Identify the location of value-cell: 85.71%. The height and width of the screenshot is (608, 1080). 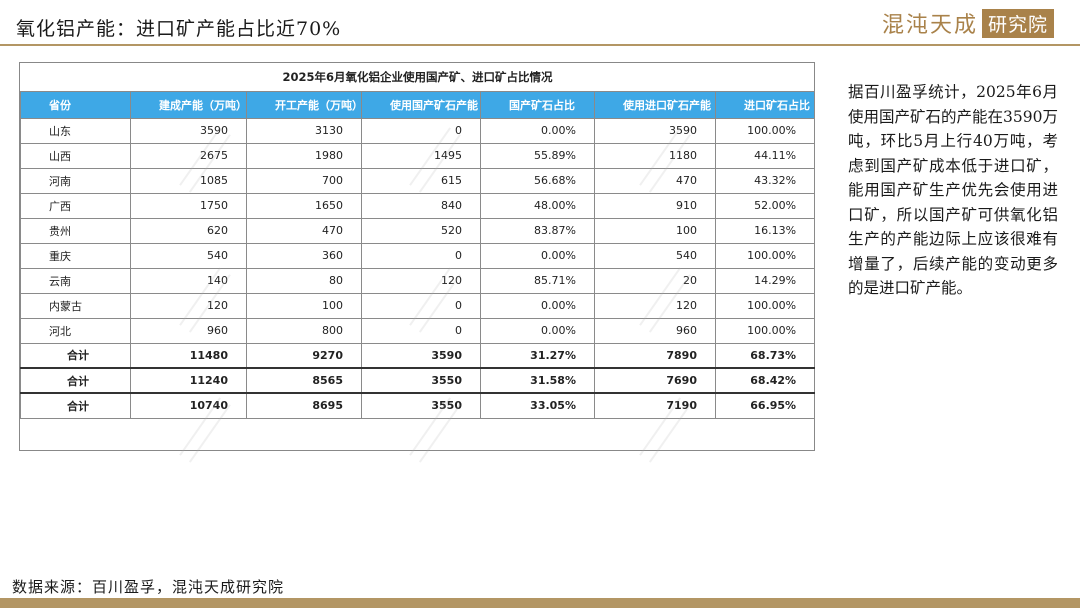
(537, 280).